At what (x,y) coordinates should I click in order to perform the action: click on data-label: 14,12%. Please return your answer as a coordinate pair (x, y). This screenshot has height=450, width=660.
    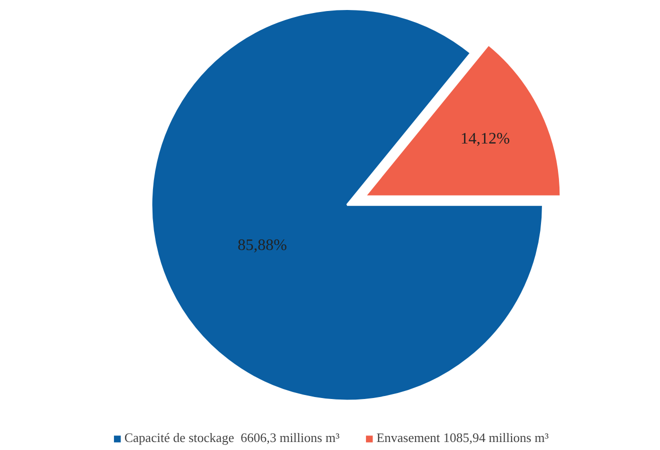
    Looking at the image, I should click on (485, 139).